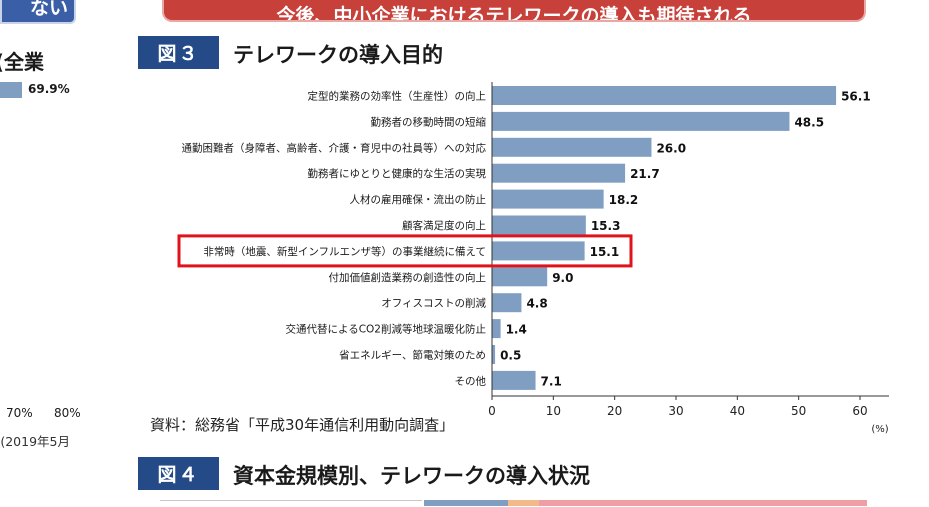 The width and height of the screenshot is (929, 507). I want to click on value-label: 15.1, so click(605, 252).